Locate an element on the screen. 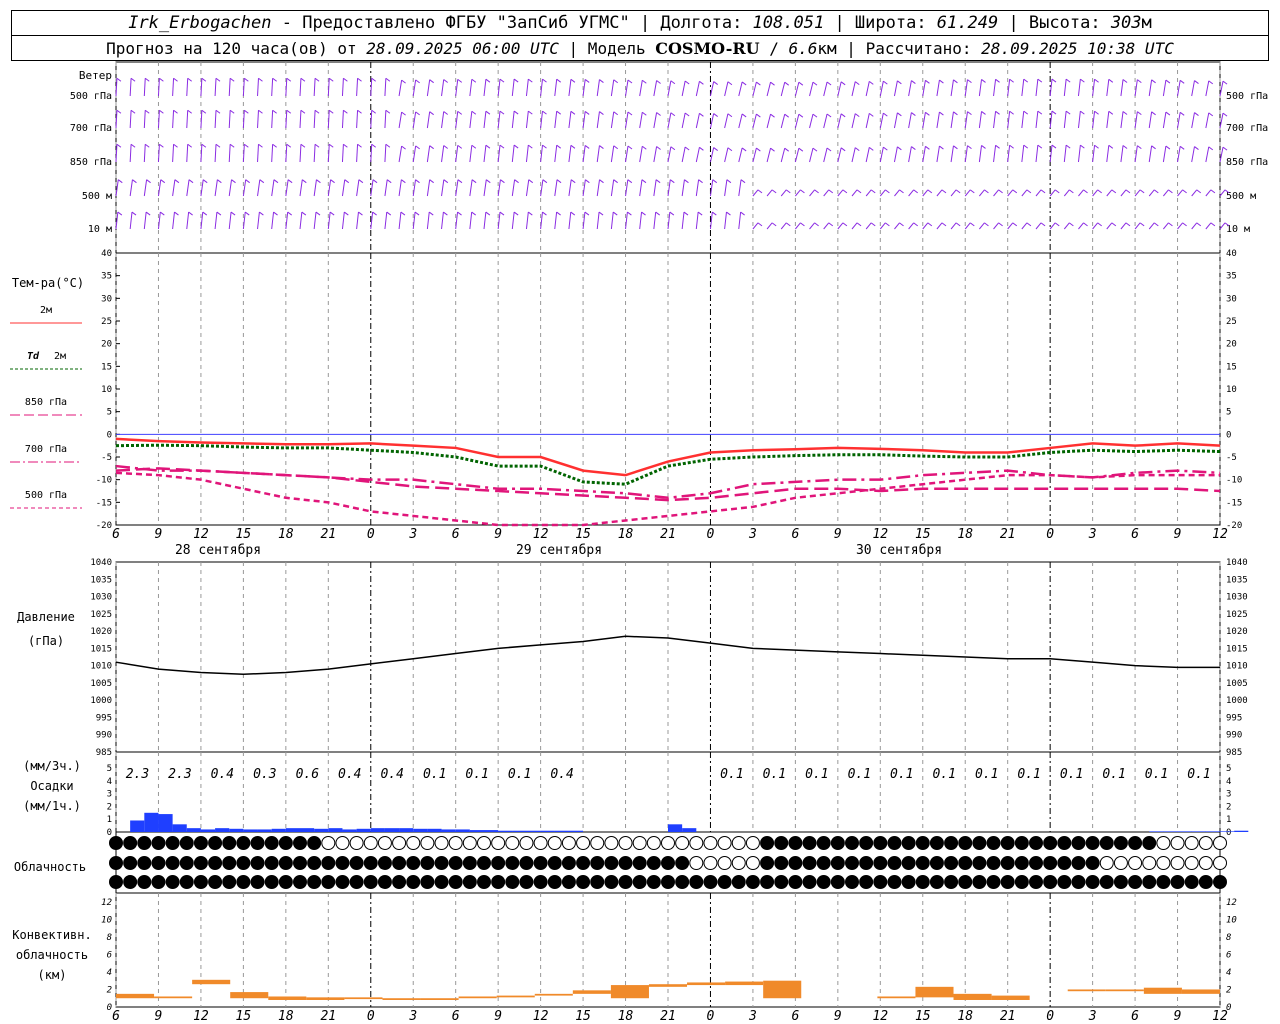  time-tick-label: 15 is located at coordinates (244, 1016).